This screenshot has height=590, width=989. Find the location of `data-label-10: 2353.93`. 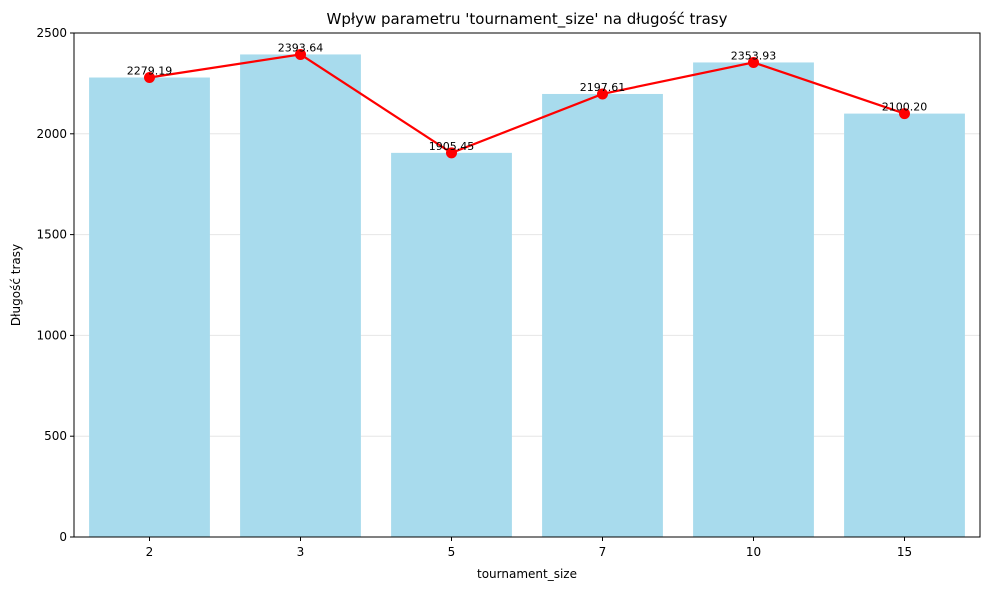

data-label-10: 2353.93 is located at coordinates (754, 55).